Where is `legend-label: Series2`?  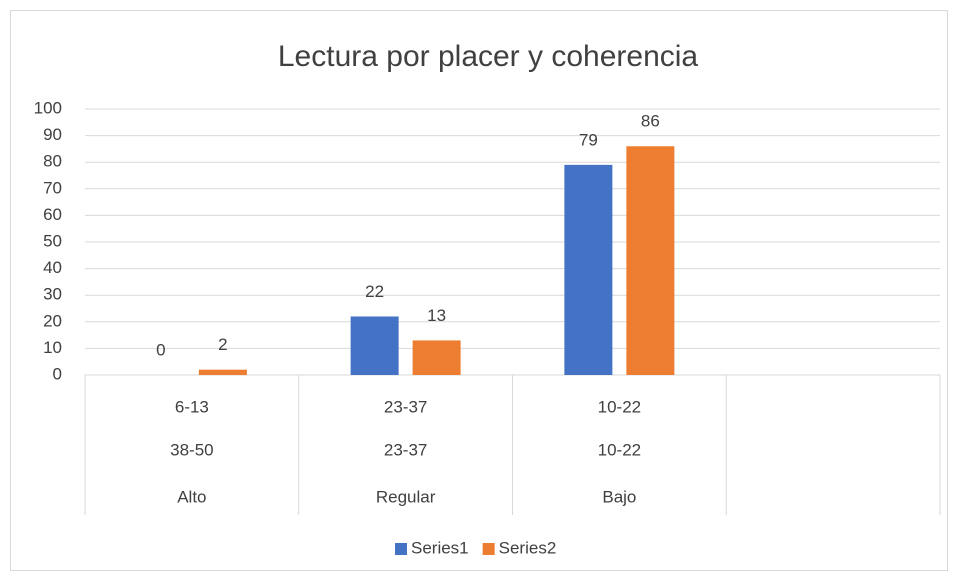
legend-label: Series2 is located at coordinates (528, 547).